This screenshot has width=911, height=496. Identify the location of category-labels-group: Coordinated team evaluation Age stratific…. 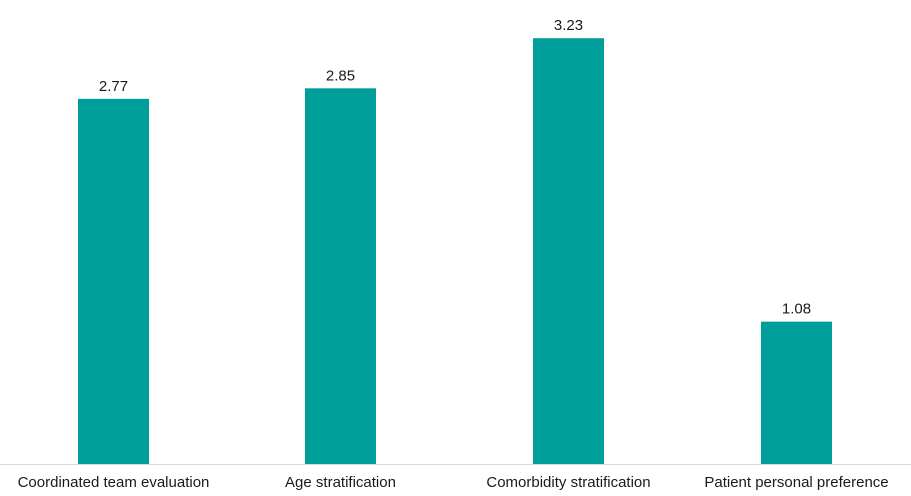
(453, 482).